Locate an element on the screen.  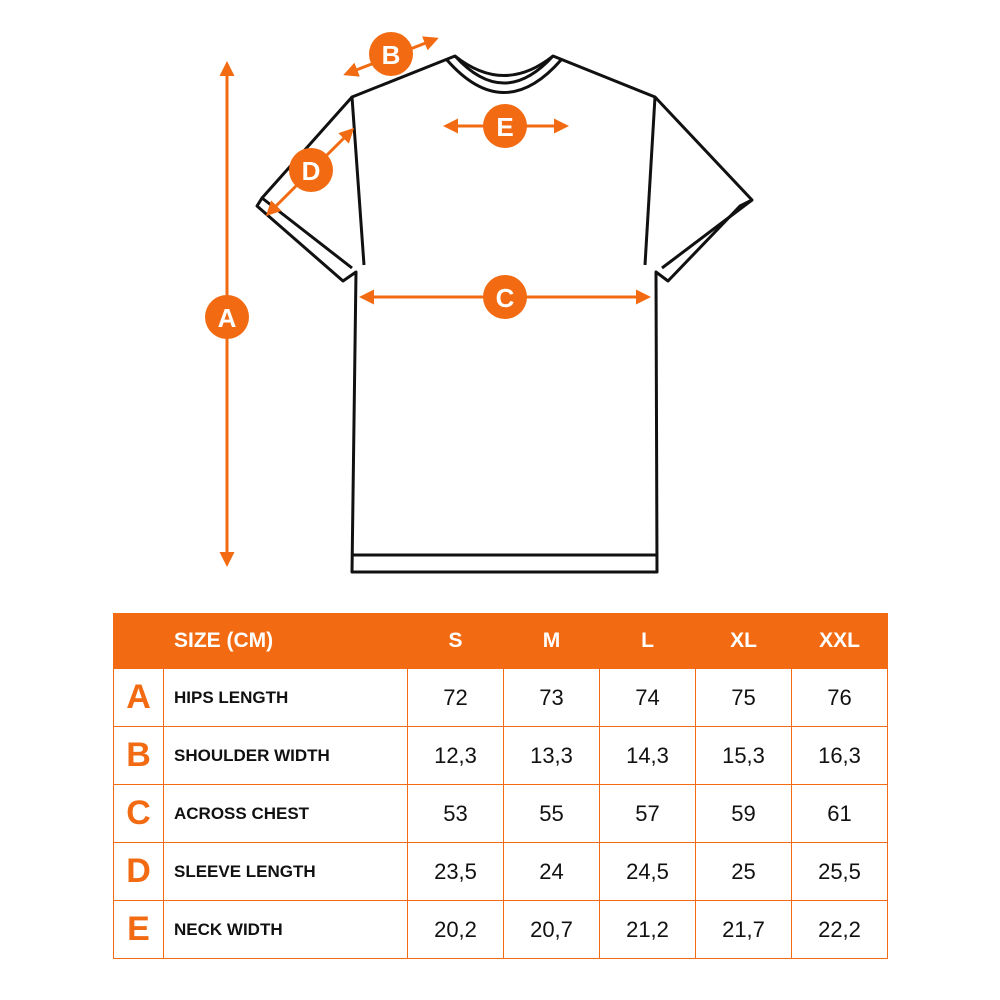
marker-label: C is located at coordinates (505, 298).